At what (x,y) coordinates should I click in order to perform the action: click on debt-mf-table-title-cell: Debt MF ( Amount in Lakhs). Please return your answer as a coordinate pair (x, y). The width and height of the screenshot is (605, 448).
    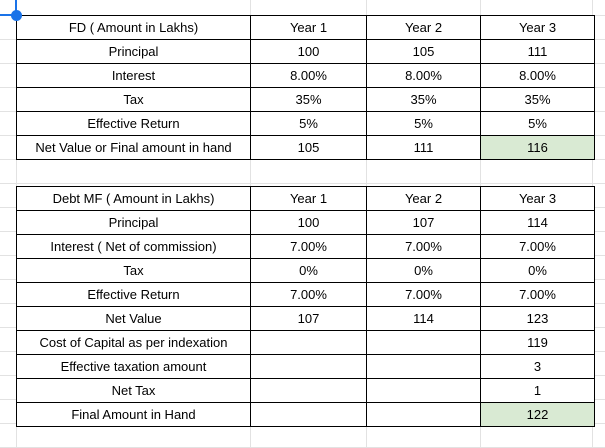
    Looking at the image, I should click on (133, 198).